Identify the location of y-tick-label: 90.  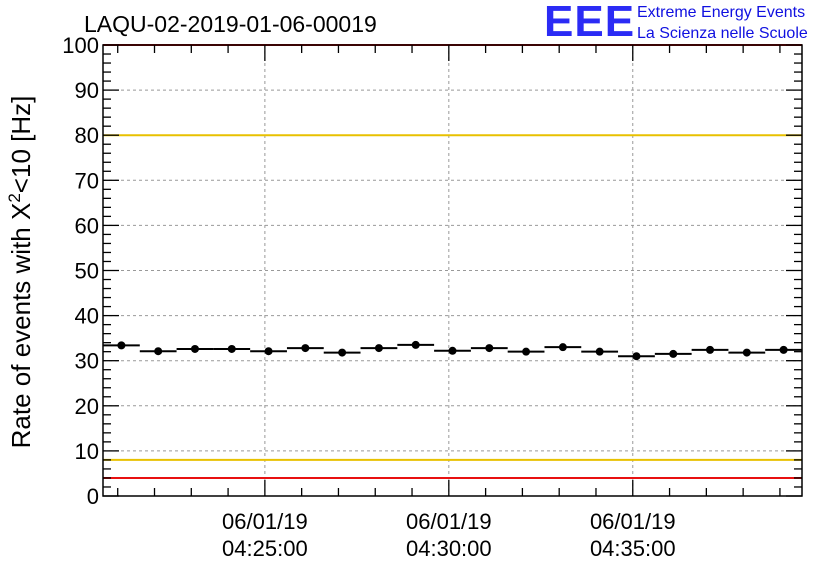
(87, 90).